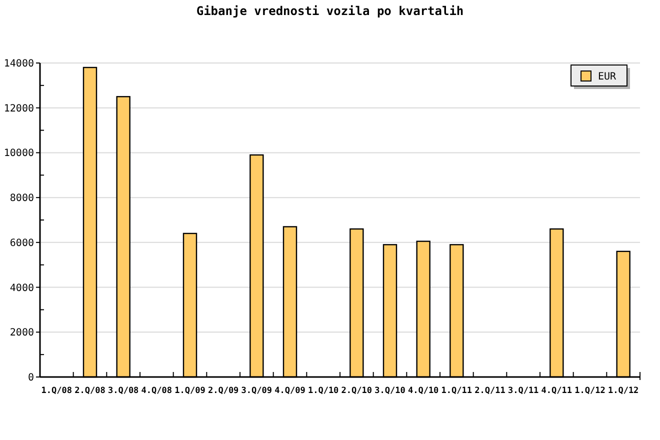  What do you see at coordinates (22, 288) in the screenshot?
I see `y-tick-label: 4000` at bounding box center [22, 288].